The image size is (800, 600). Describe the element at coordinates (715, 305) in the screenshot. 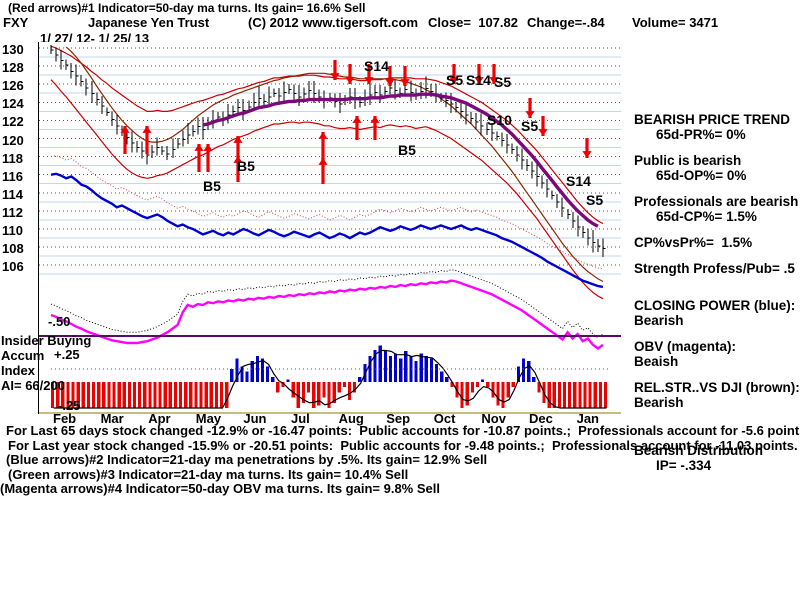

I see `closing-power-title: CLOSING POWER (blue):` at that location.